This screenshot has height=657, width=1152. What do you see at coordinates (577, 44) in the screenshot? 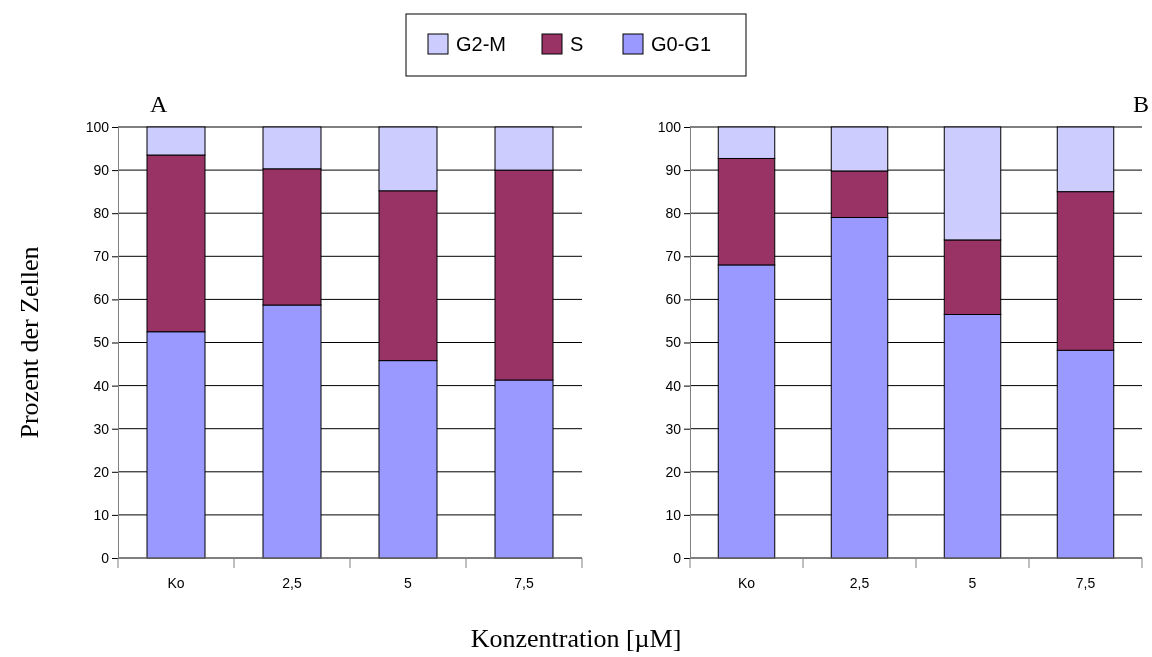
I see `legend-label: S` at bounding box center [577, 44].